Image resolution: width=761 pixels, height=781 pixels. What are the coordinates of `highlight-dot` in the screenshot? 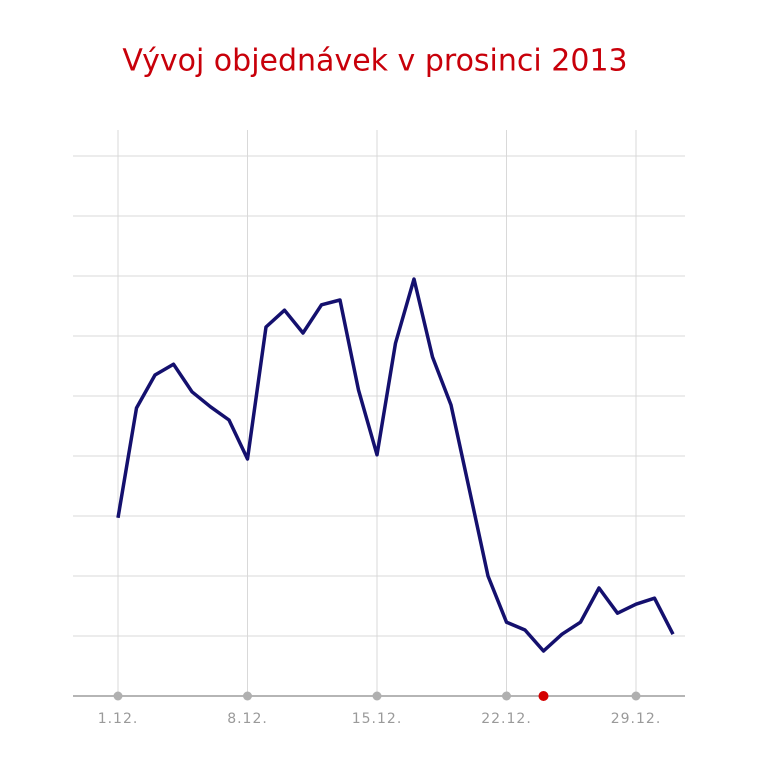 It's located at (543, 696).